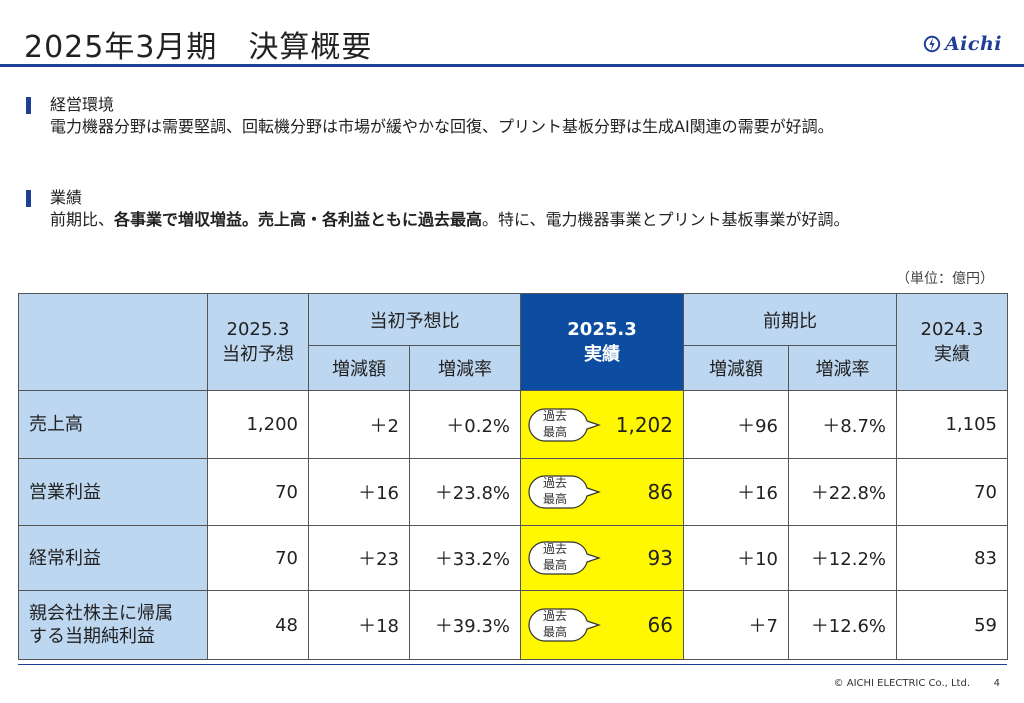  What do you see at coordinates (359, 492) in the screenshot?
I see `cell-vs-forecast-amount: ＋16` at bounding box center [359, 492].